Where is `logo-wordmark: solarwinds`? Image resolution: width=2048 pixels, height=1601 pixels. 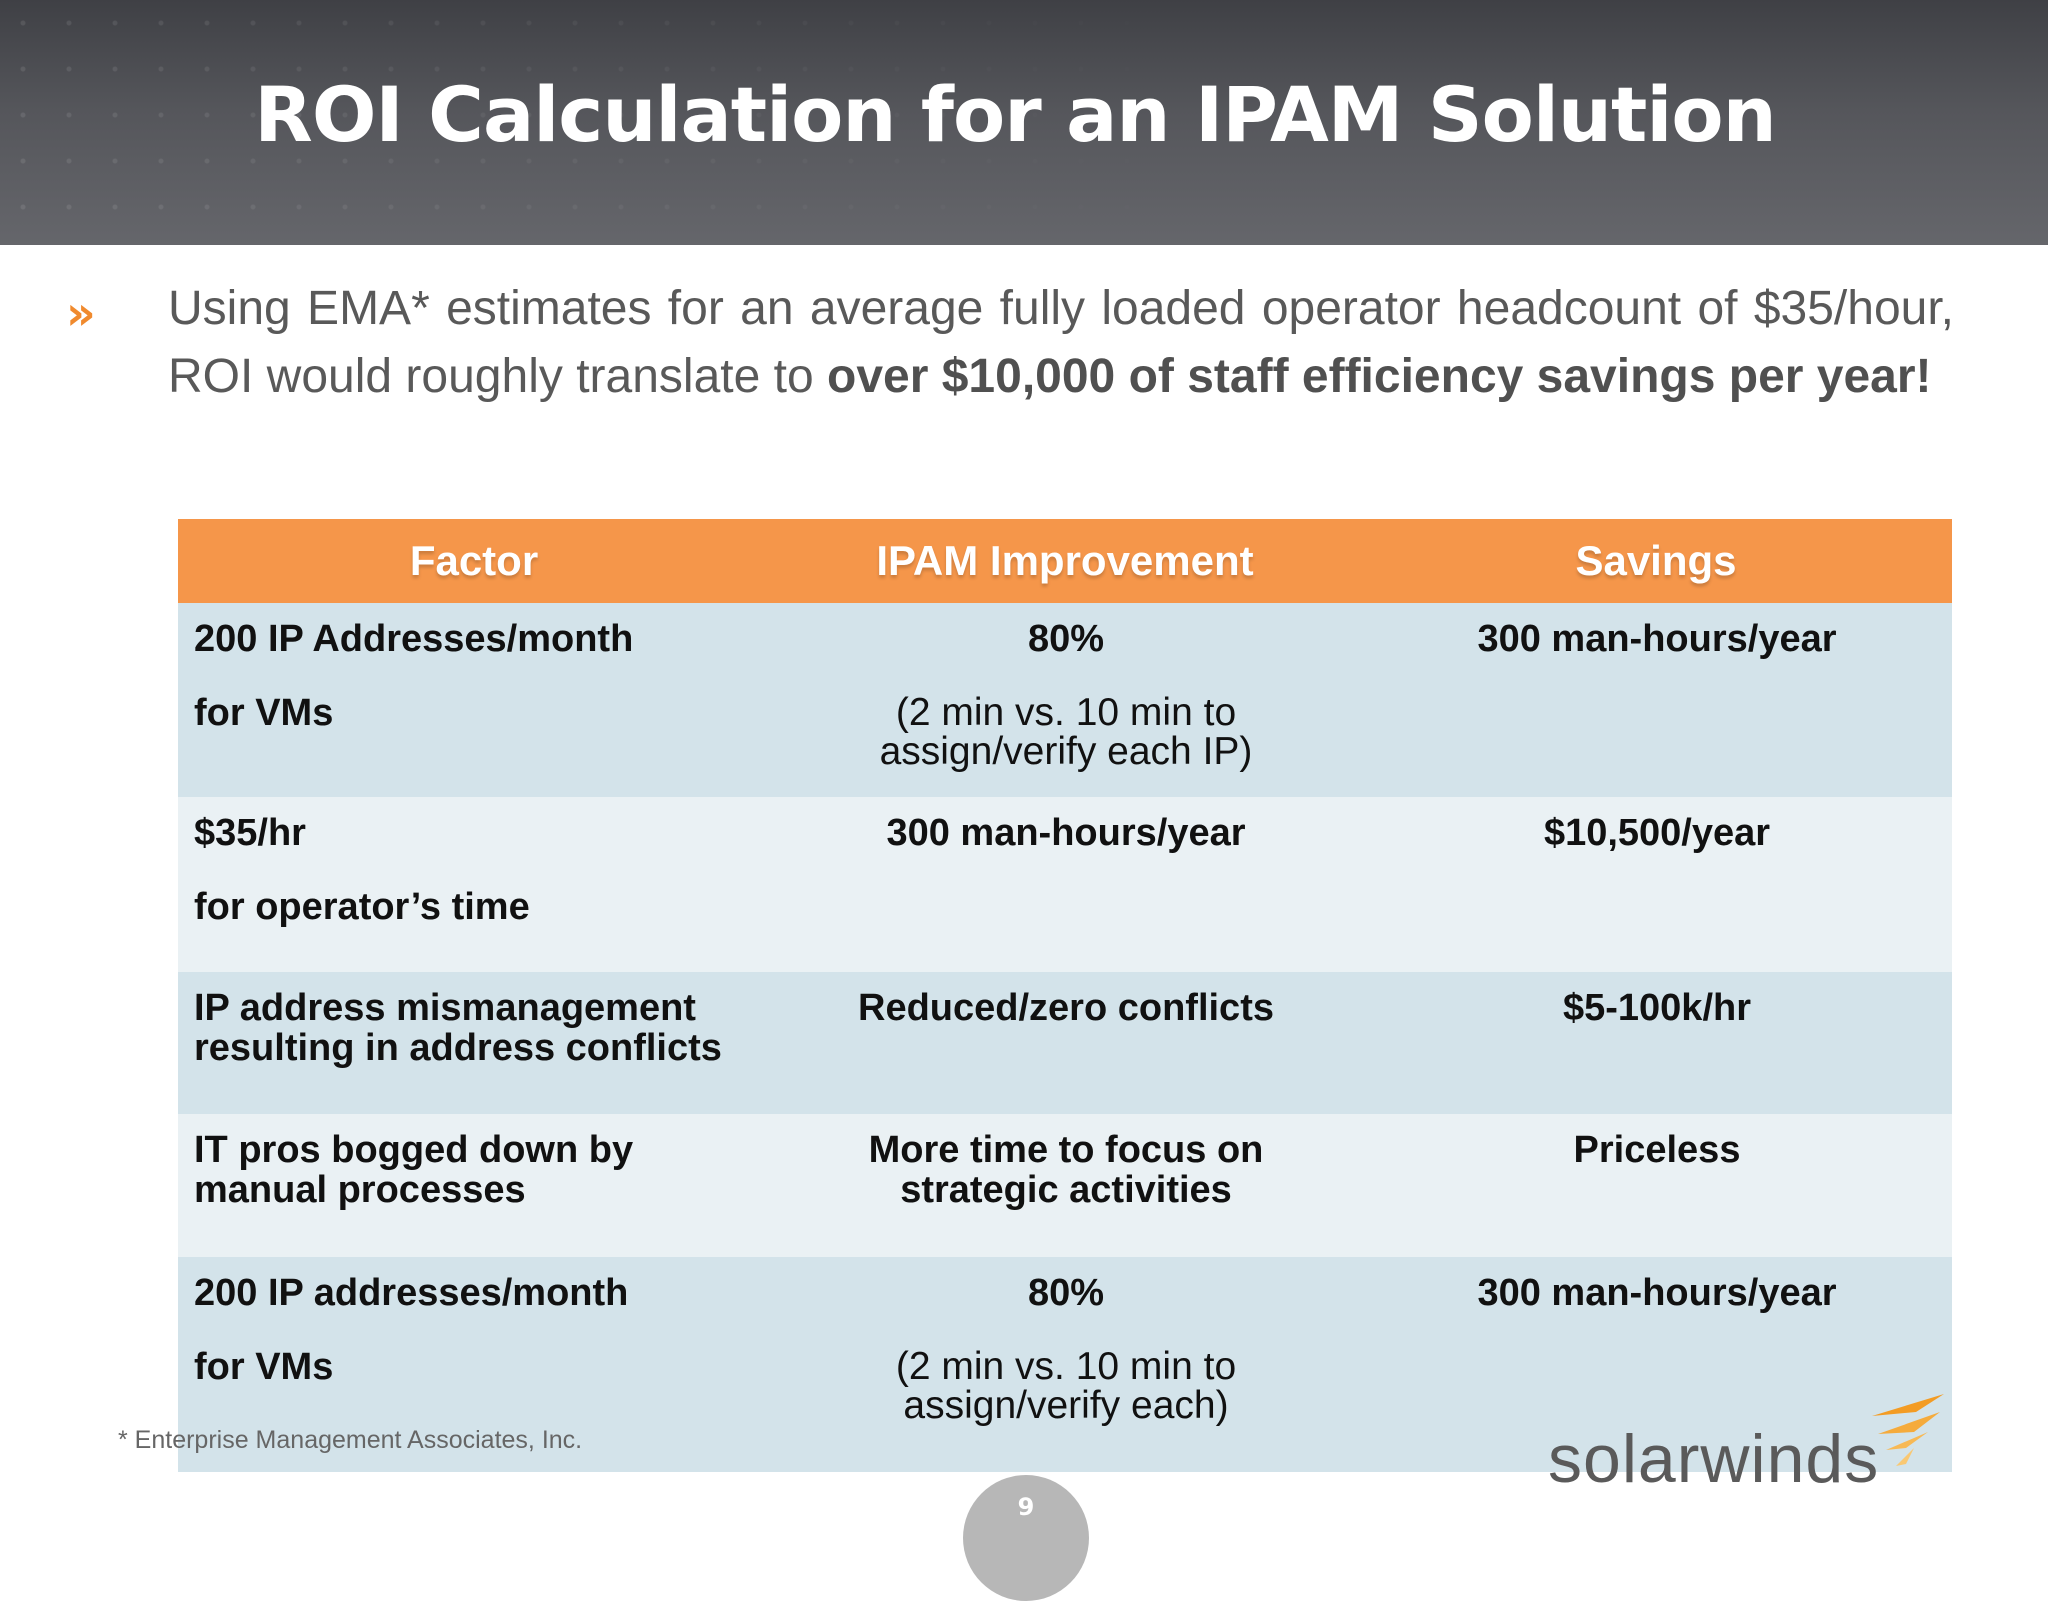 logo-wordmark: solarwinds is located at coordinates (1714, 1459).